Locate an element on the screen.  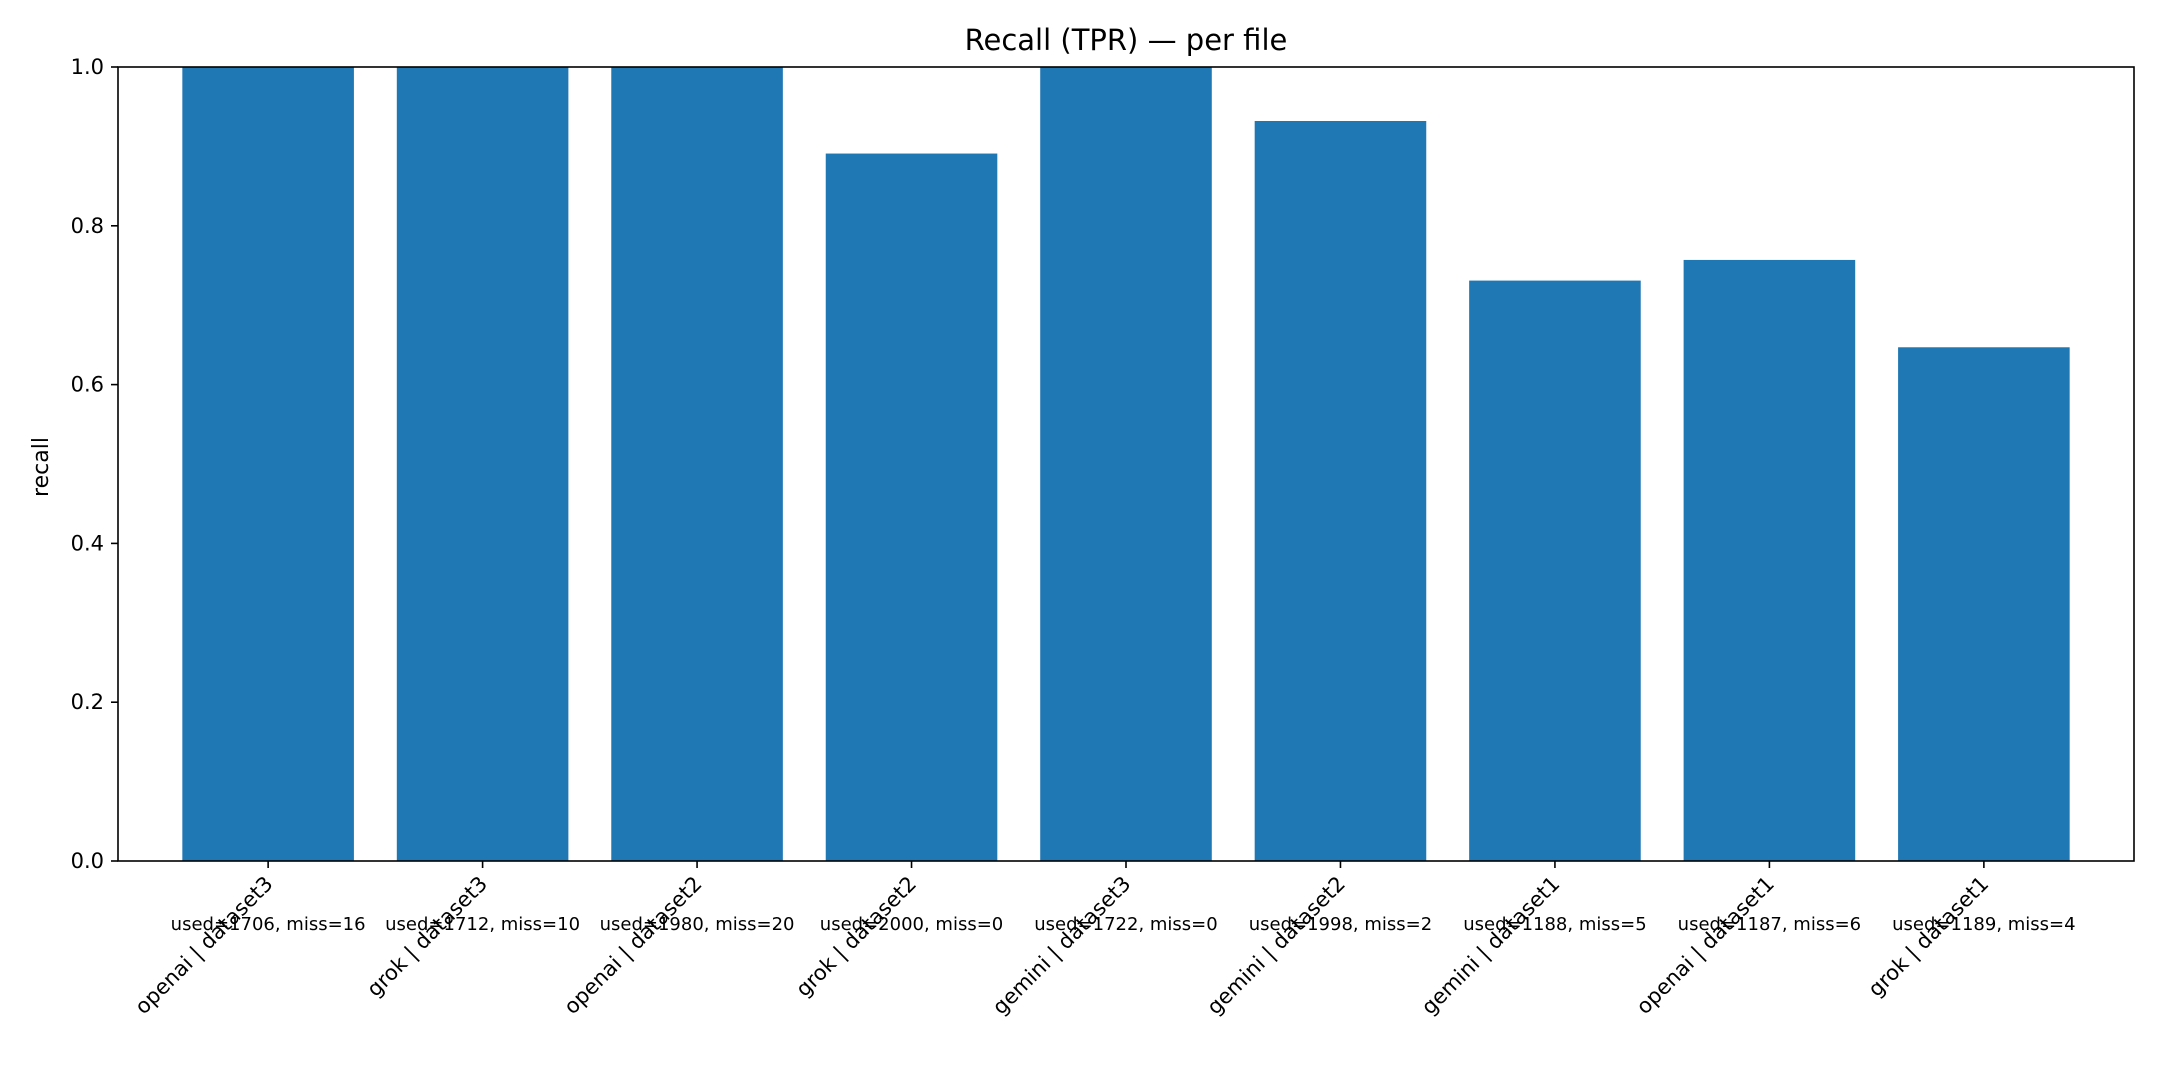
bar-annotation: used=1980, miss=20 is located at coordinates (697, 924).